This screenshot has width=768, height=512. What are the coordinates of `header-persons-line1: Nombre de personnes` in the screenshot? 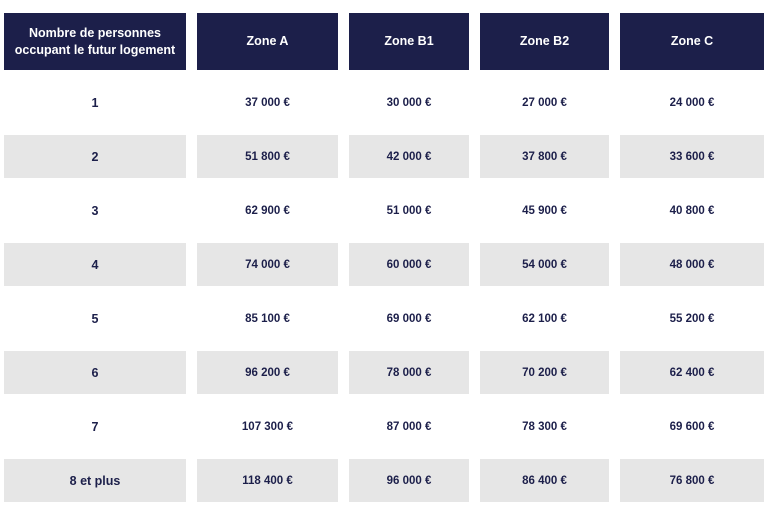 It's located at (95, 32).